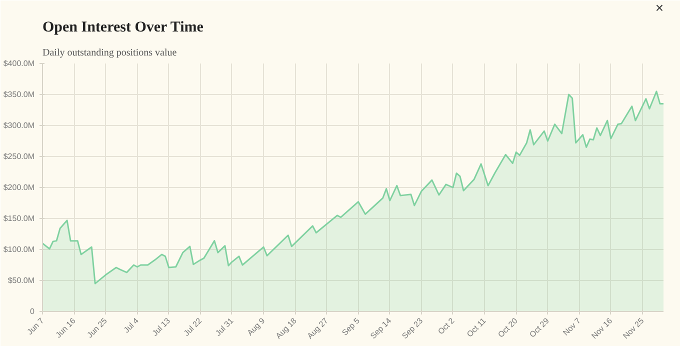 The image size is (680, 346). I want to click on y-tick-label: $350.0M, so click(19, 94).